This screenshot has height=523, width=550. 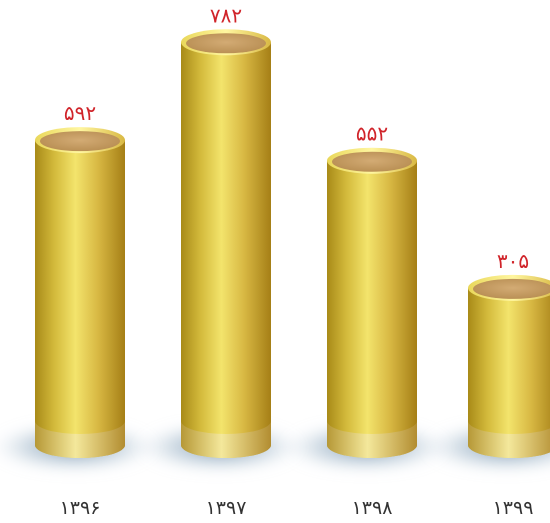 I want to click on category-label: ۱۳۹۶, so click(x=80, y=508).